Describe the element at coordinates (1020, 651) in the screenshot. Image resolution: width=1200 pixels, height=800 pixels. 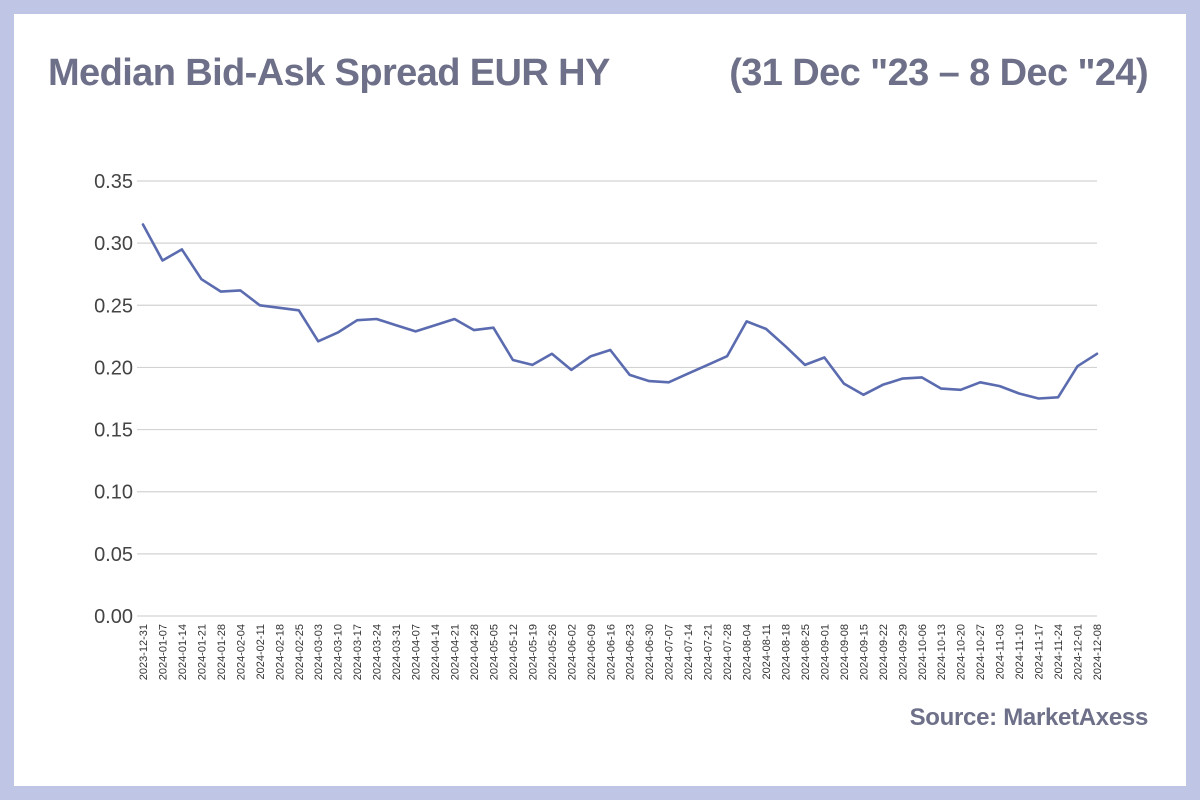
I see `x-tick-label: 2024-11-10` at that location.